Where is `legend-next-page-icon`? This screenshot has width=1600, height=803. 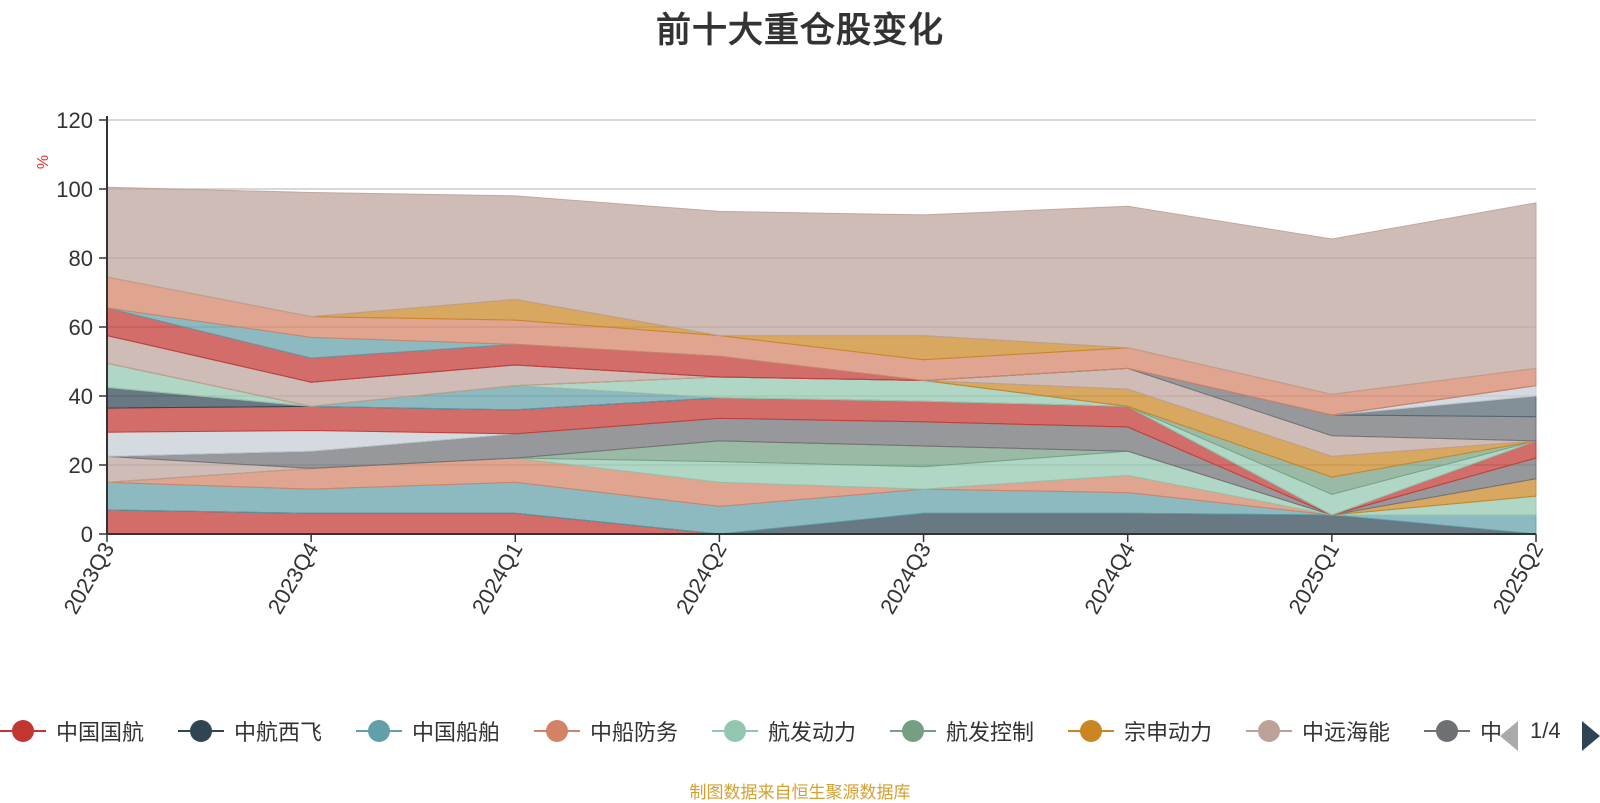
legend-next-page-icon is located at coordinates (1591, 736).